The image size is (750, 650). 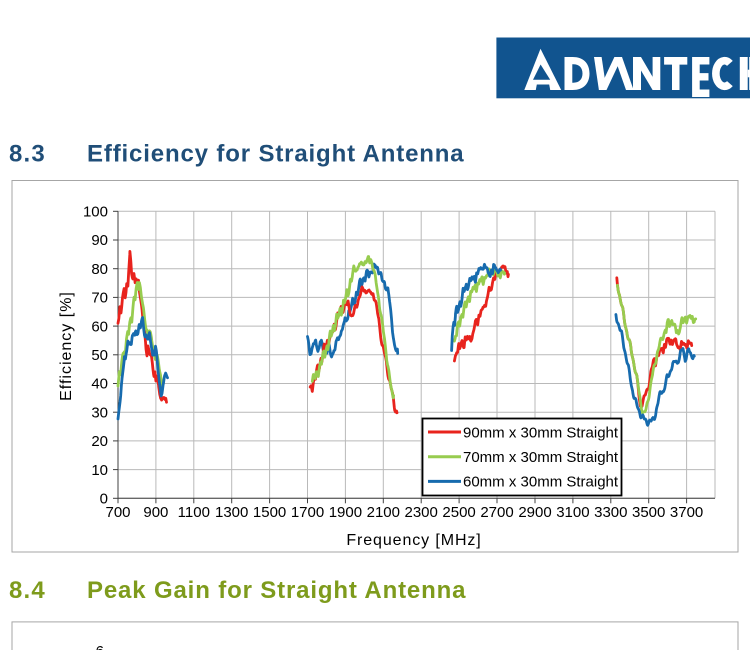 I want to click on svg-text: 1700, so click(x=307, y=512).